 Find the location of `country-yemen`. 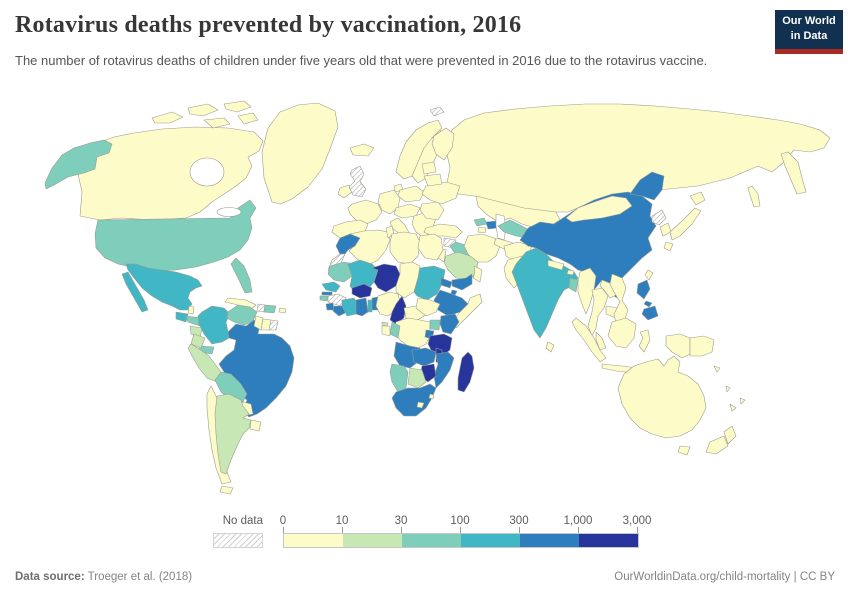

country-yemen is located at coordinates (462, 282).